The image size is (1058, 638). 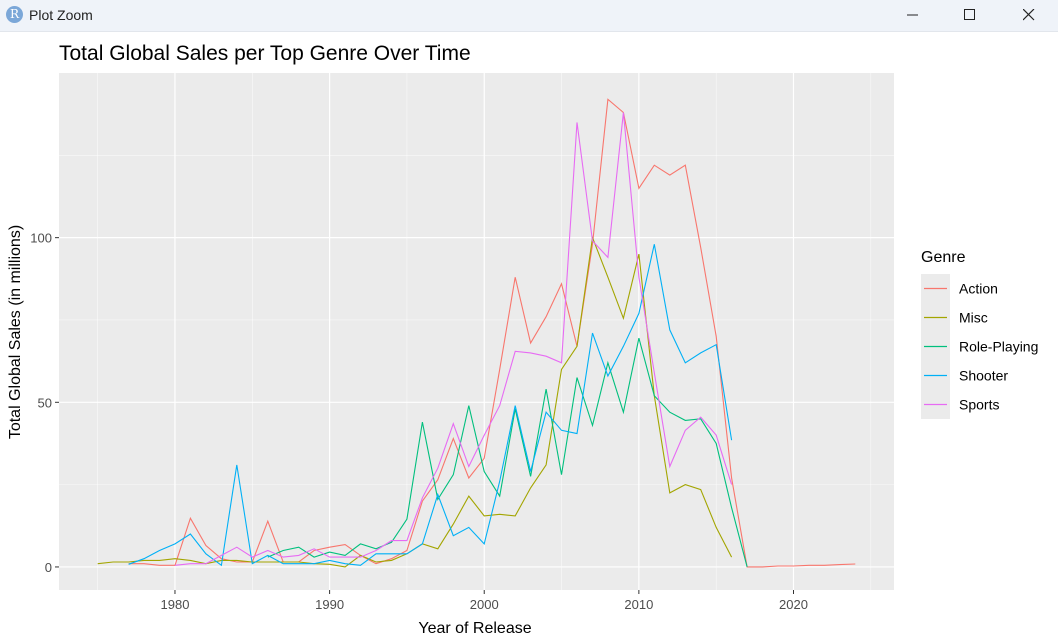 I want to click on legend-label-action: Action, so click(x=978, y=289).